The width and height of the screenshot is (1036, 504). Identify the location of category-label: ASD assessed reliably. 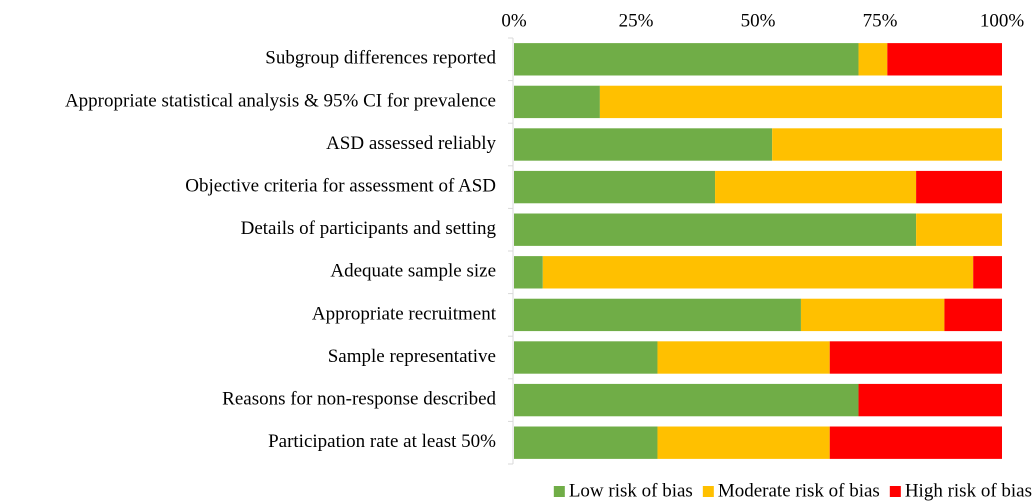
(411, 143).